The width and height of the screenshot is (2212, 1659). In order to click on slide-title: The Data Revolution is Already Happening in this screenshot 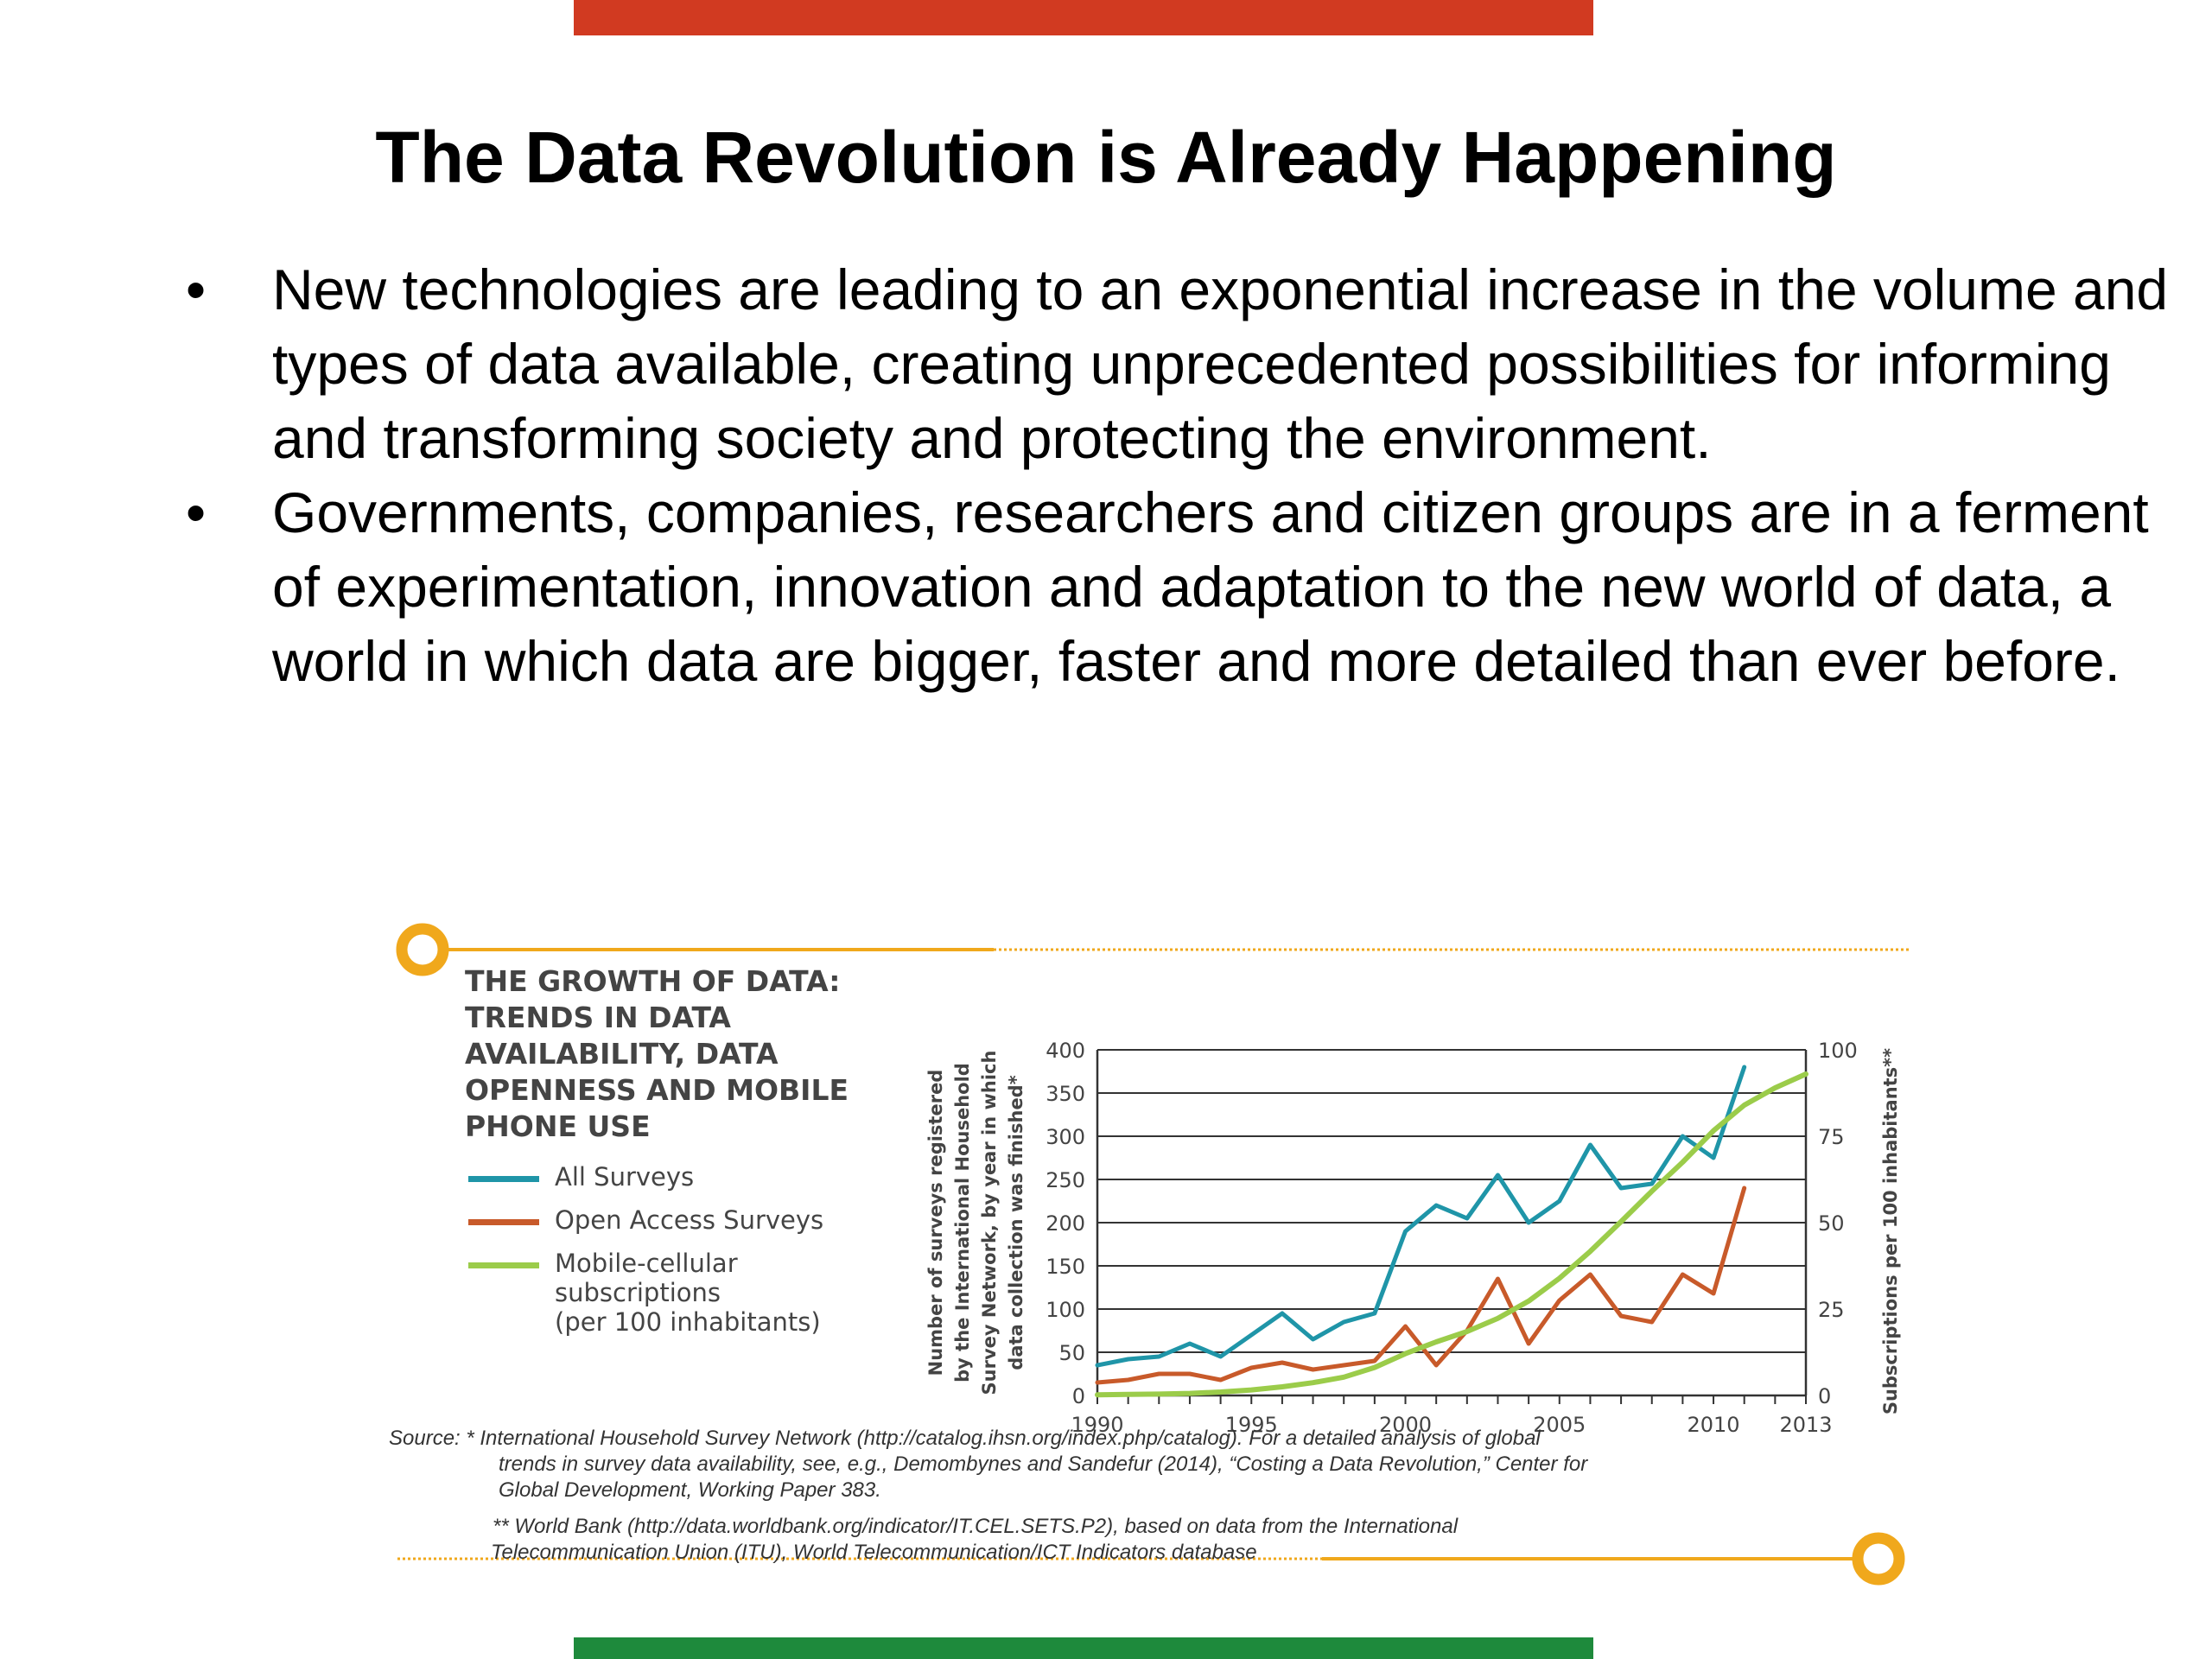, I will do `click(1106, 157)`.